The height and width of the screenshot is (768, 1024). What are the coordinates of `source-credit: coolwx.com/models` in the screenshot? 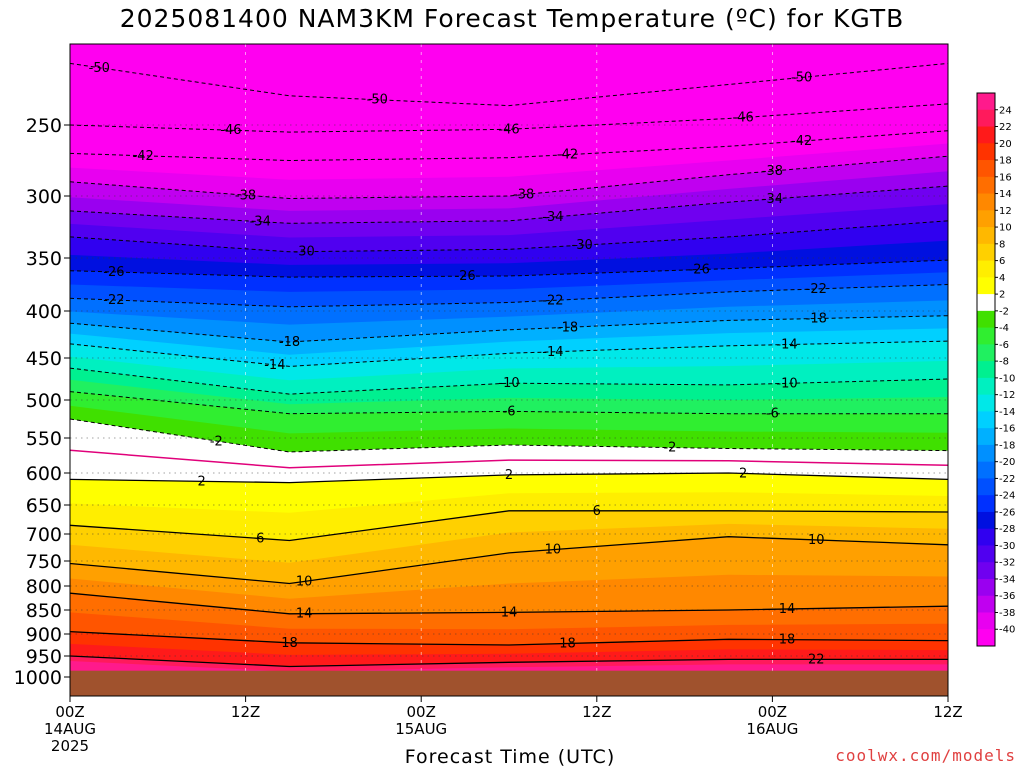 It's located at (925, 755).